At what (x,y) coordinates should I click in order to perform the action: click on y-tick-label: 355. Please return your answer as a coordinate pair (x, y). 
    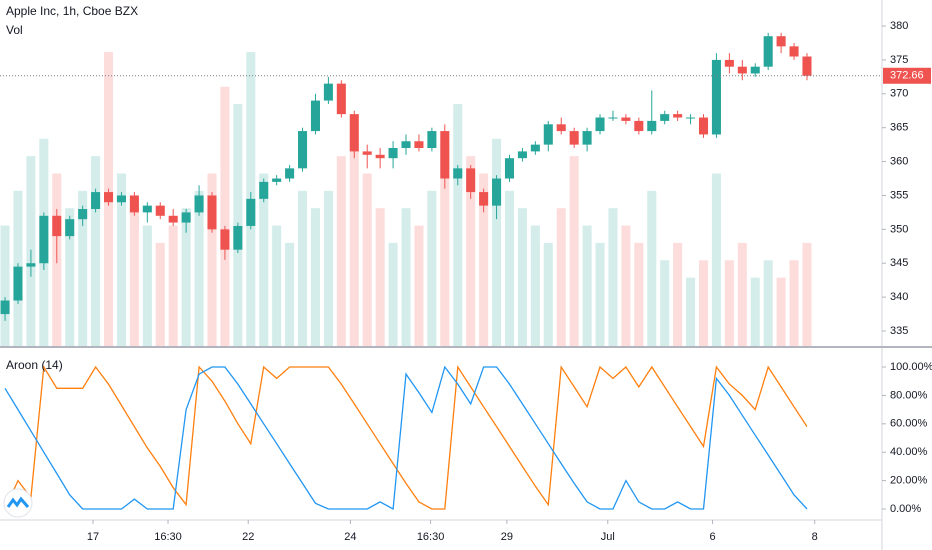
    Looking at the image, I should click on (899, 195).